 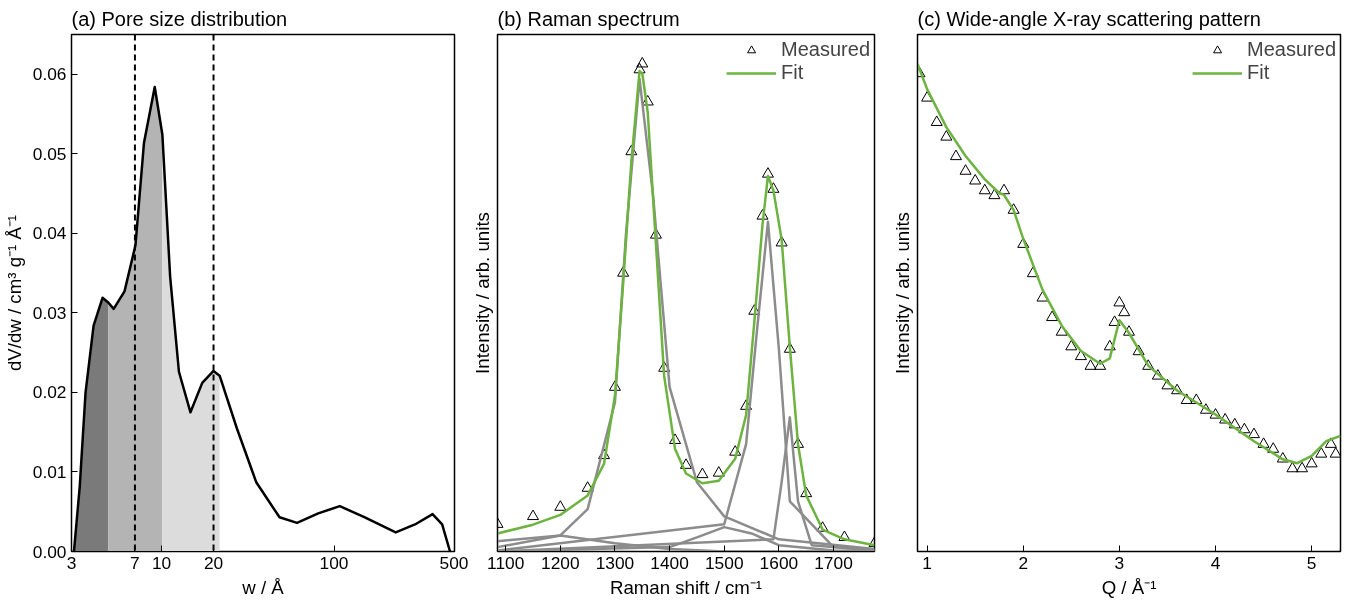 I want to click on x-tick-label: 1500, so click(x=724, y=562).